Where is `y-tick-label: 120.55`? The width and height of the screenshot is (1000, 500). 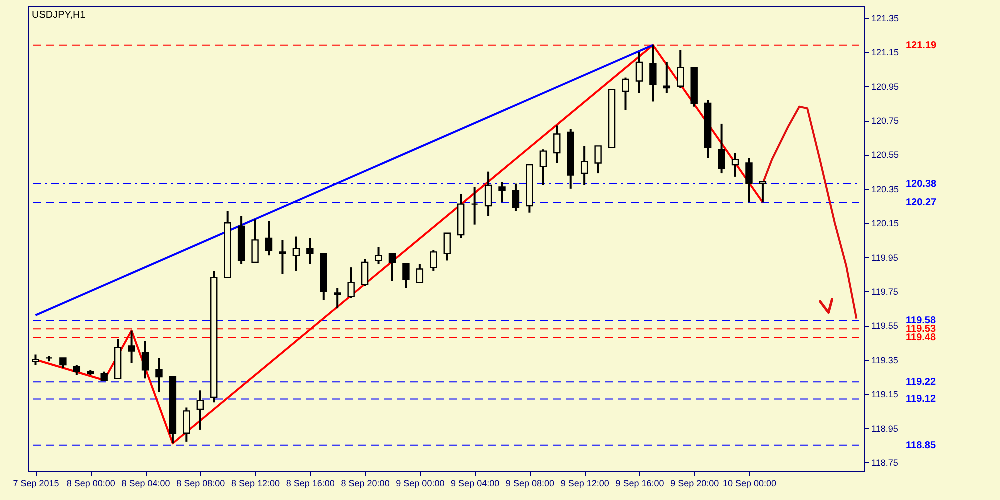
y-tick-label: 120.55 is located at coordinates (886, 155).